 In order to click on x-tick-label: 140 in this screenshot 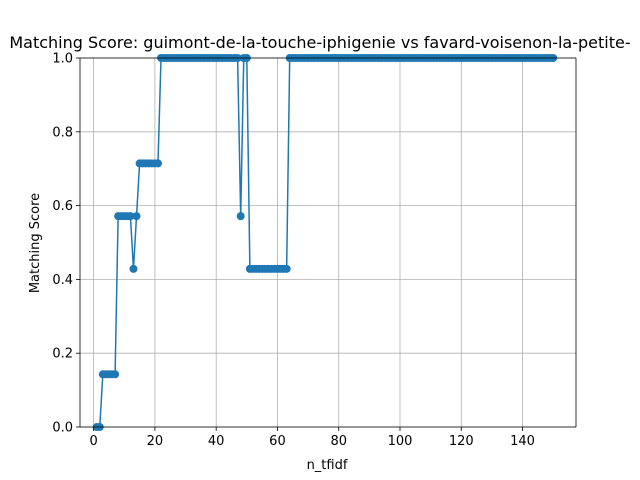, I will do `click(522, 441)`.